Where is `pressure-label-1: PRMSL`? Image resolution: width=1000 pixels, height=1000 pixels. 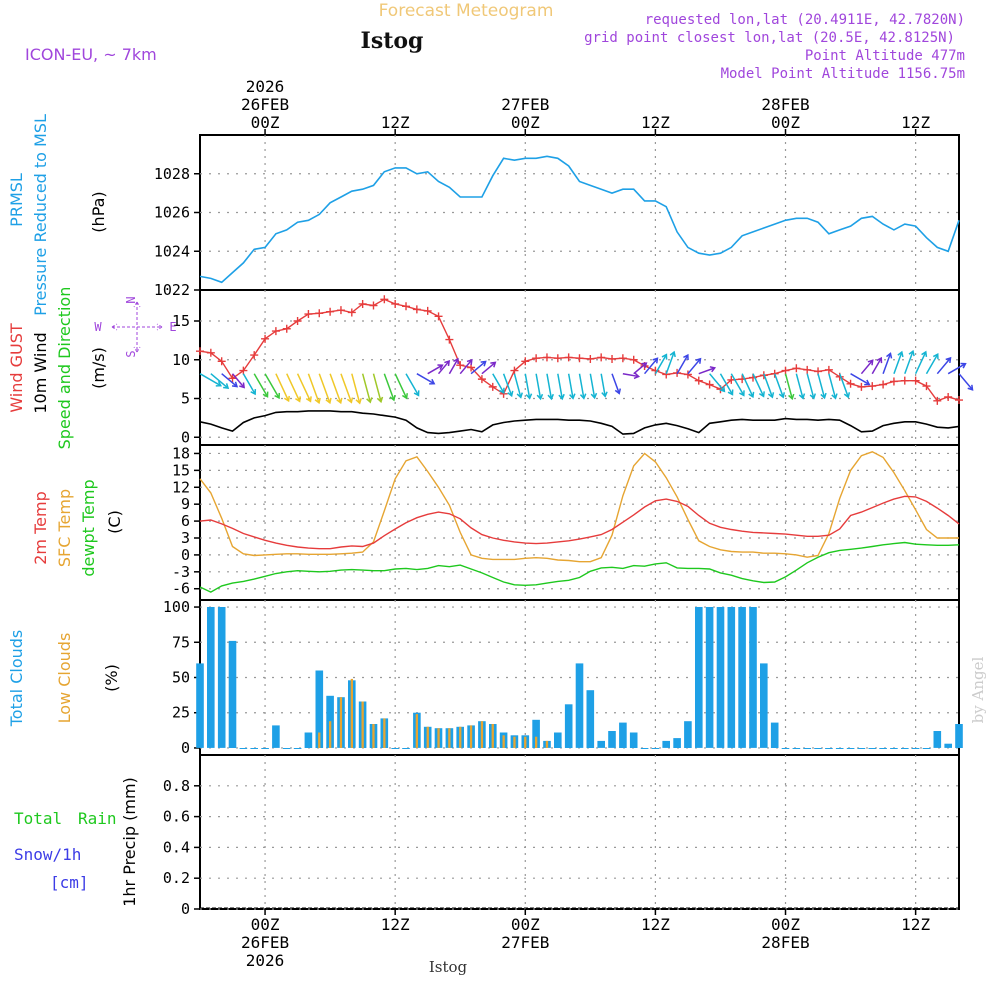 pressure-label-1: PRMSL is located at coordinates (16, 200).